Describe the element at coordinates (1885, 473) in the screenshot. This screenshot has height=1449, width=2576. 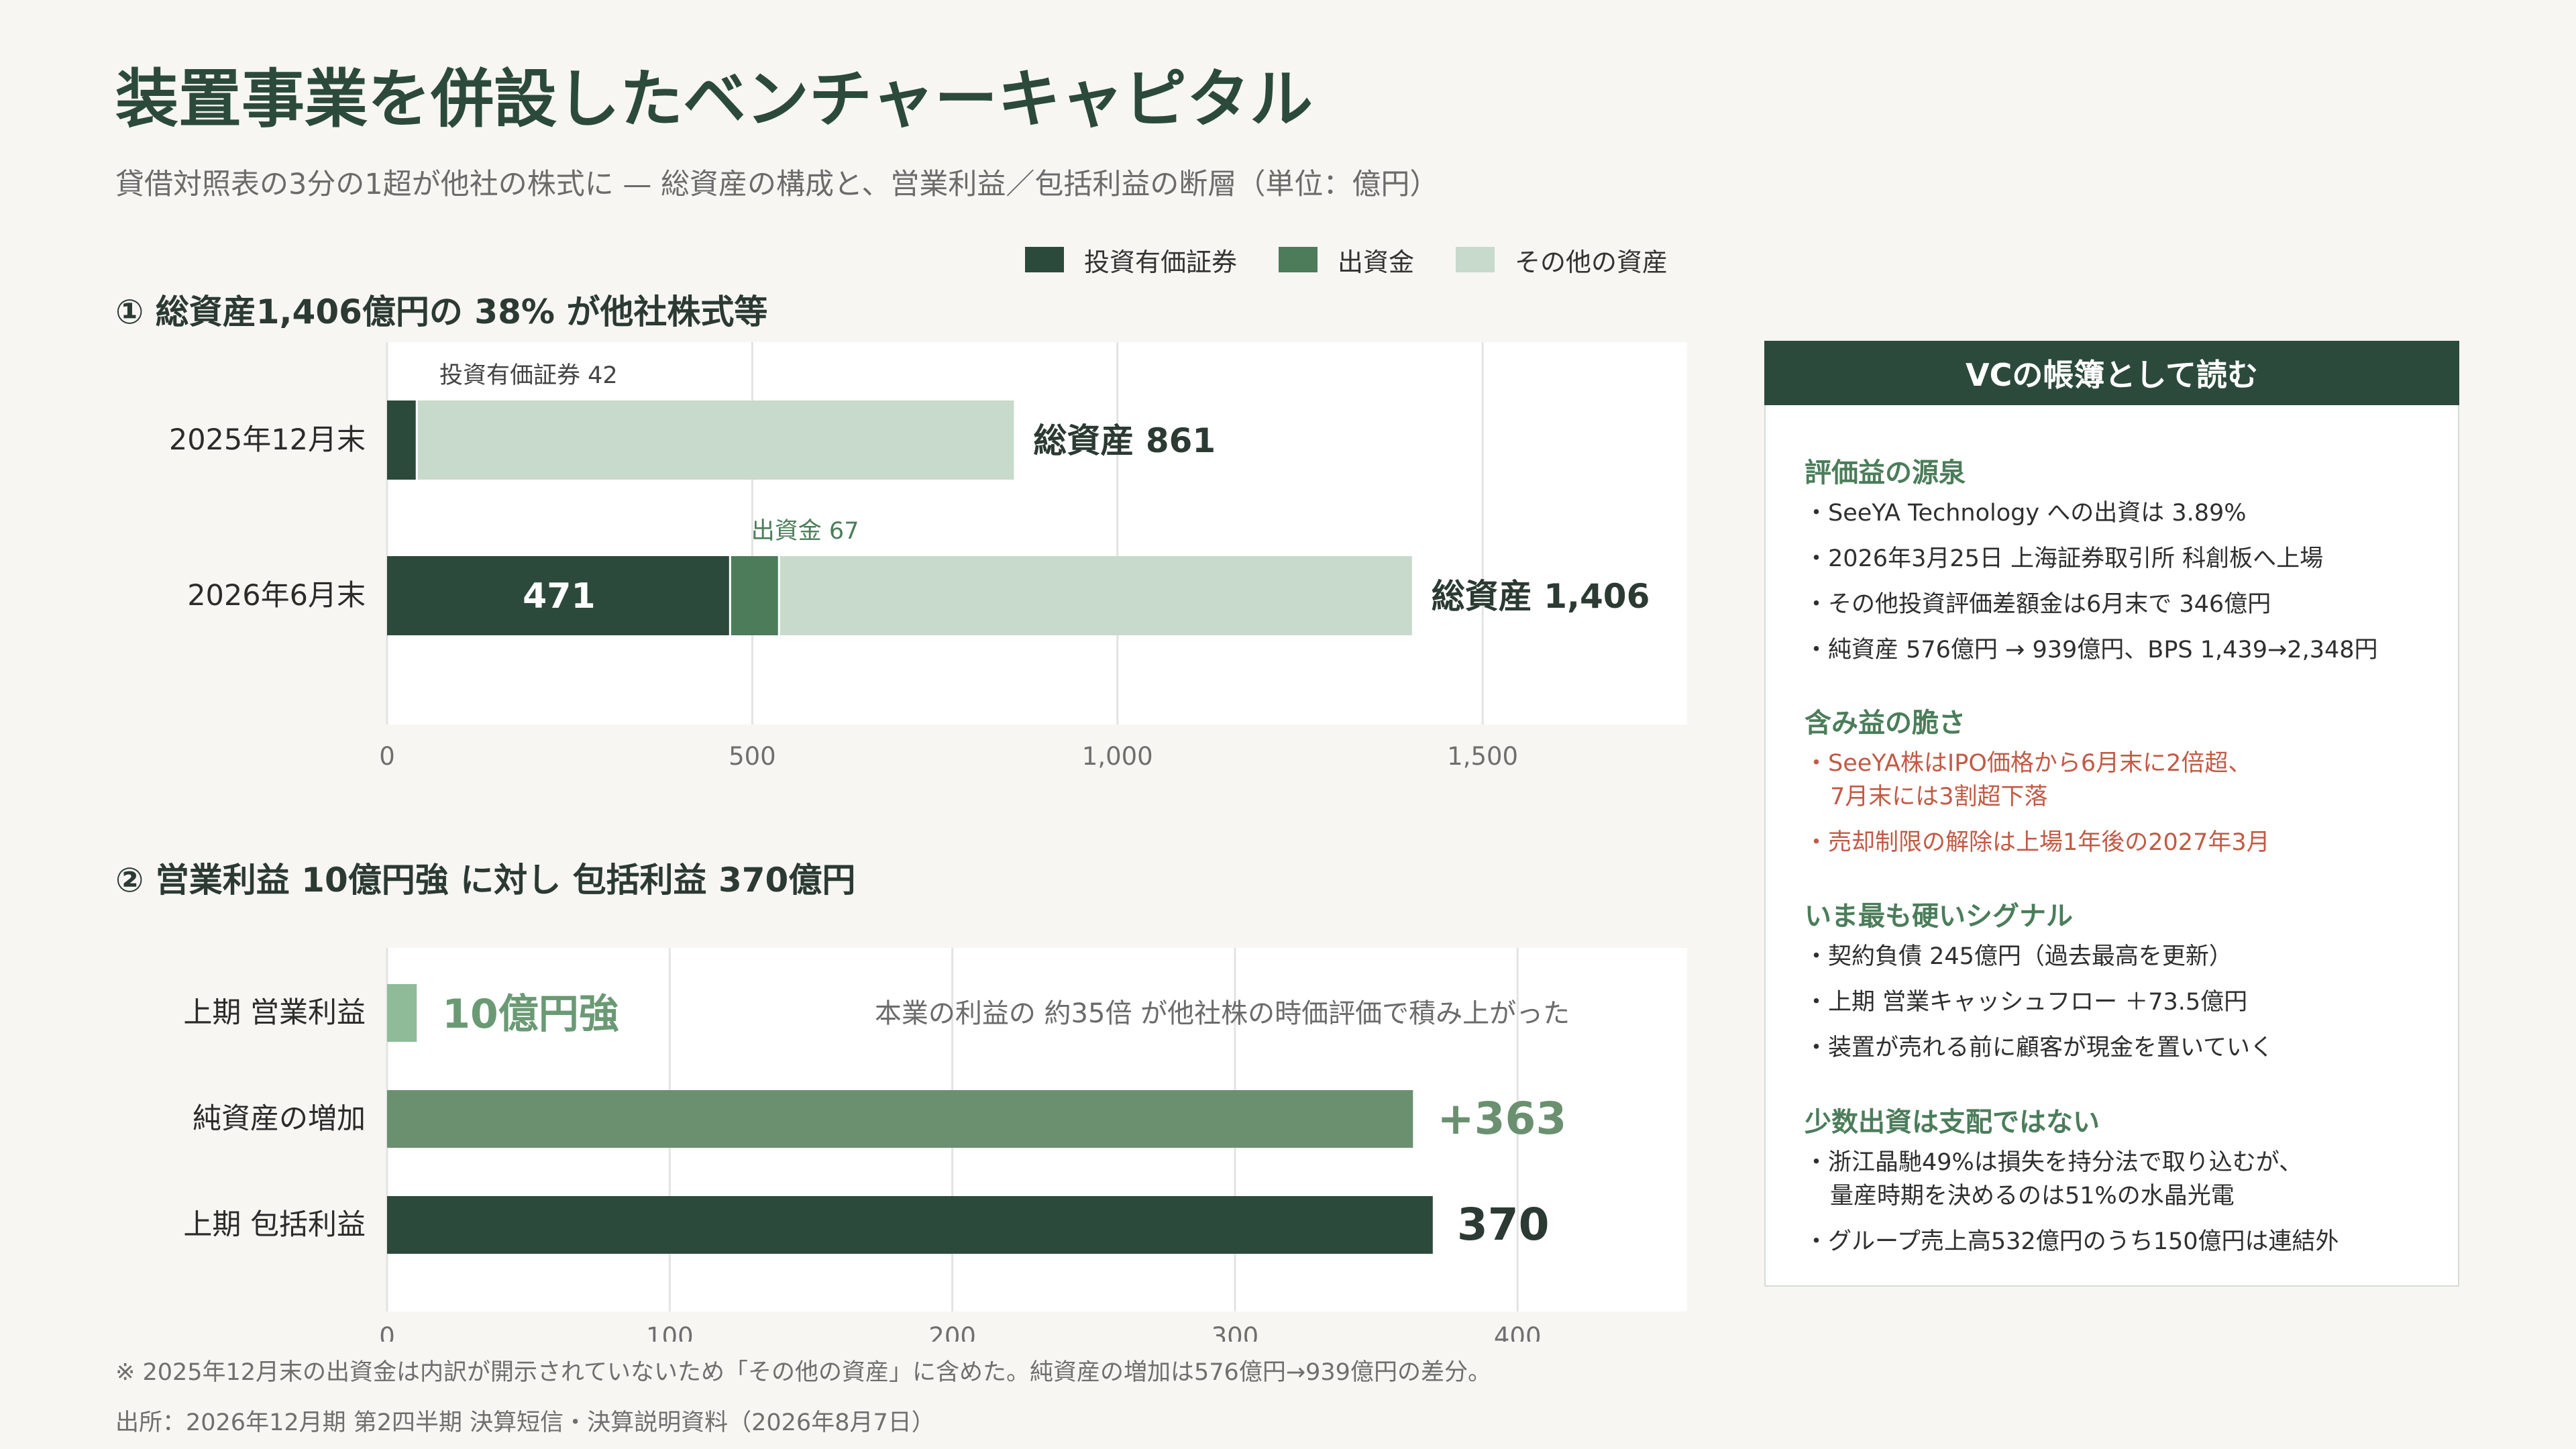
I see `panel-heading: 評価益の源泉` at that location.